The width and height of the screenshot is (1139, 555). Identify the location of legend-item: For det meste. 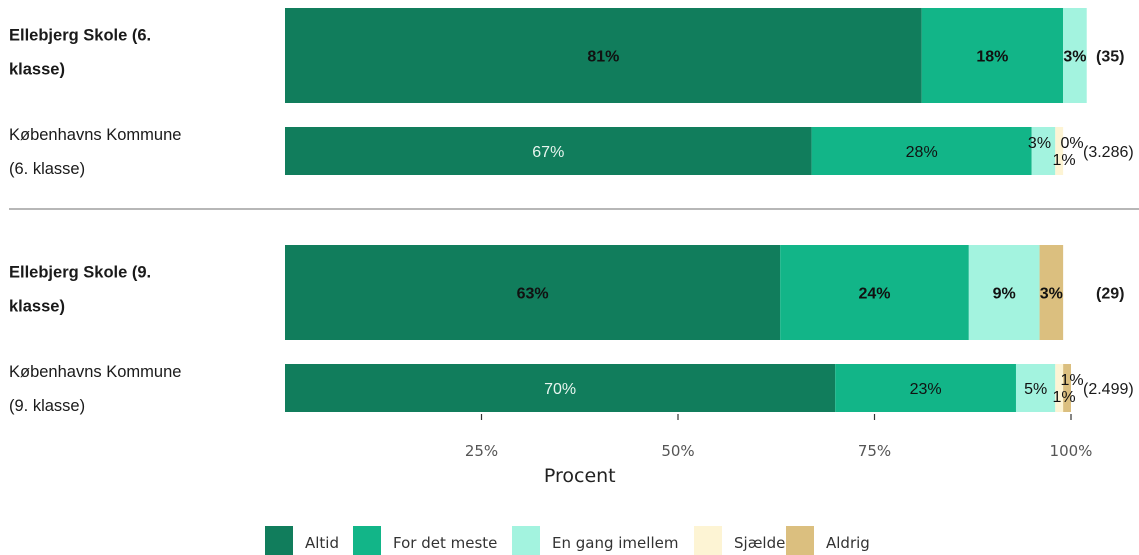
(425, 540).